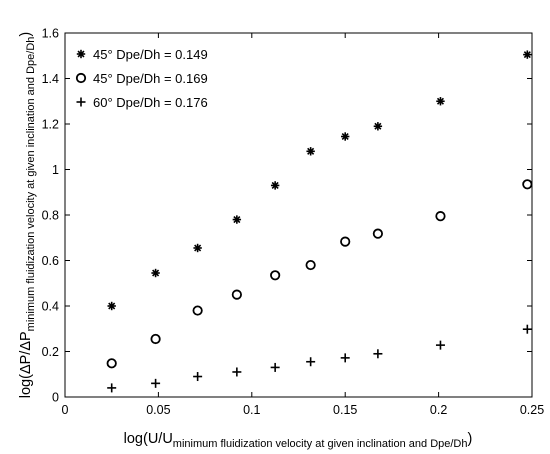 The width and height of the screenshot is (550, 454). I want to click on y-tick-label: 0.4, so click(50, 307).